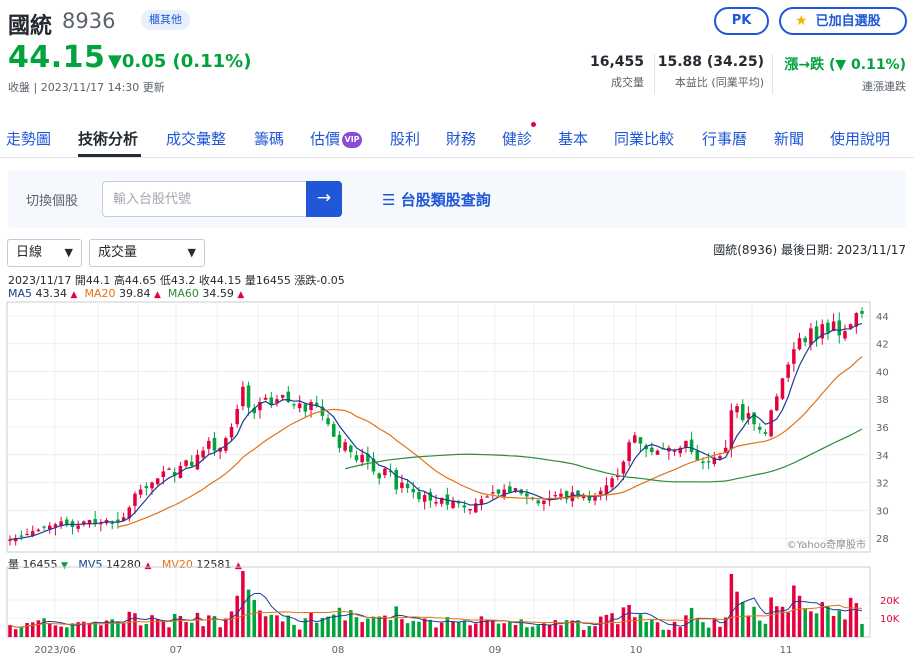  I want to click on price-tick-label: 34, so click(882, 456).